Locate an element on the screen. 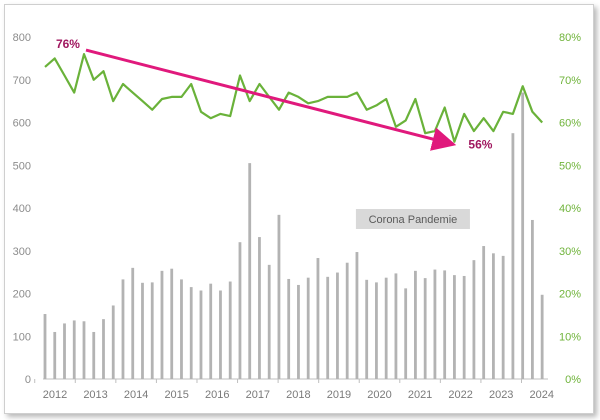  left-axis-tick-label: 400 is located at coordinates (22, 209).